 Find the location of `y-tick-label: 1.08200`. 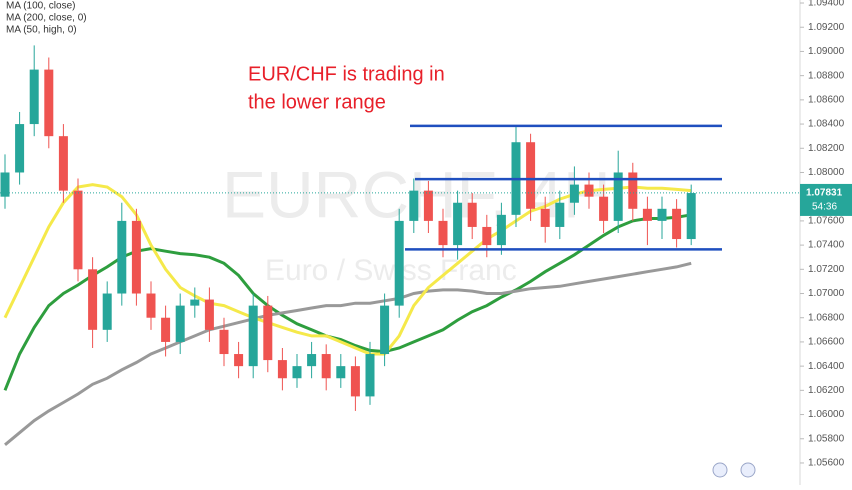

y-tick-label: 1.08200 is located at coordinates (826, 148).